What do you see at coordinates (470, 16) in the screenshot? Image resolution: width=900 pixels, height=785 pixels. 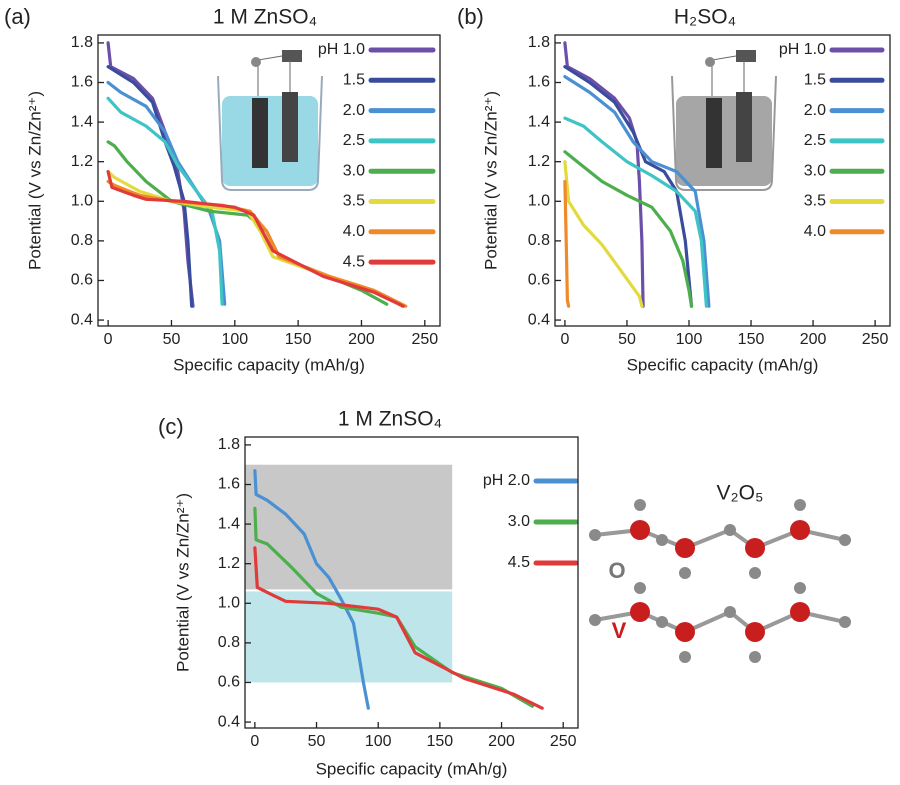 I see `panel-label: (b)` at bounding box center [470, 16].